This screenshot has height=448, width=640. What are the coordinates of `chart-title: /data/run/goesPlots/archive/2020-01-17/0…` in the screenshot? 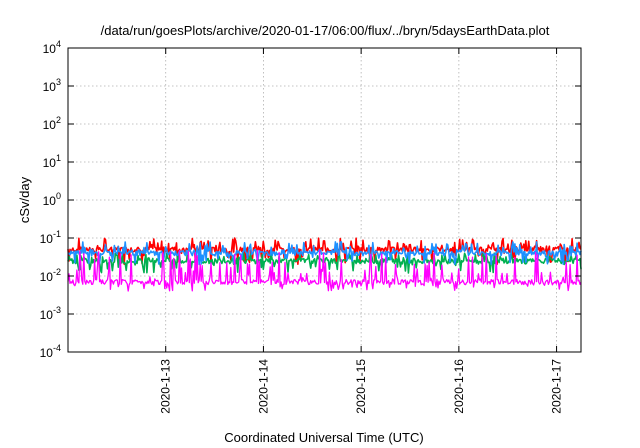 It's located at (325, 30).